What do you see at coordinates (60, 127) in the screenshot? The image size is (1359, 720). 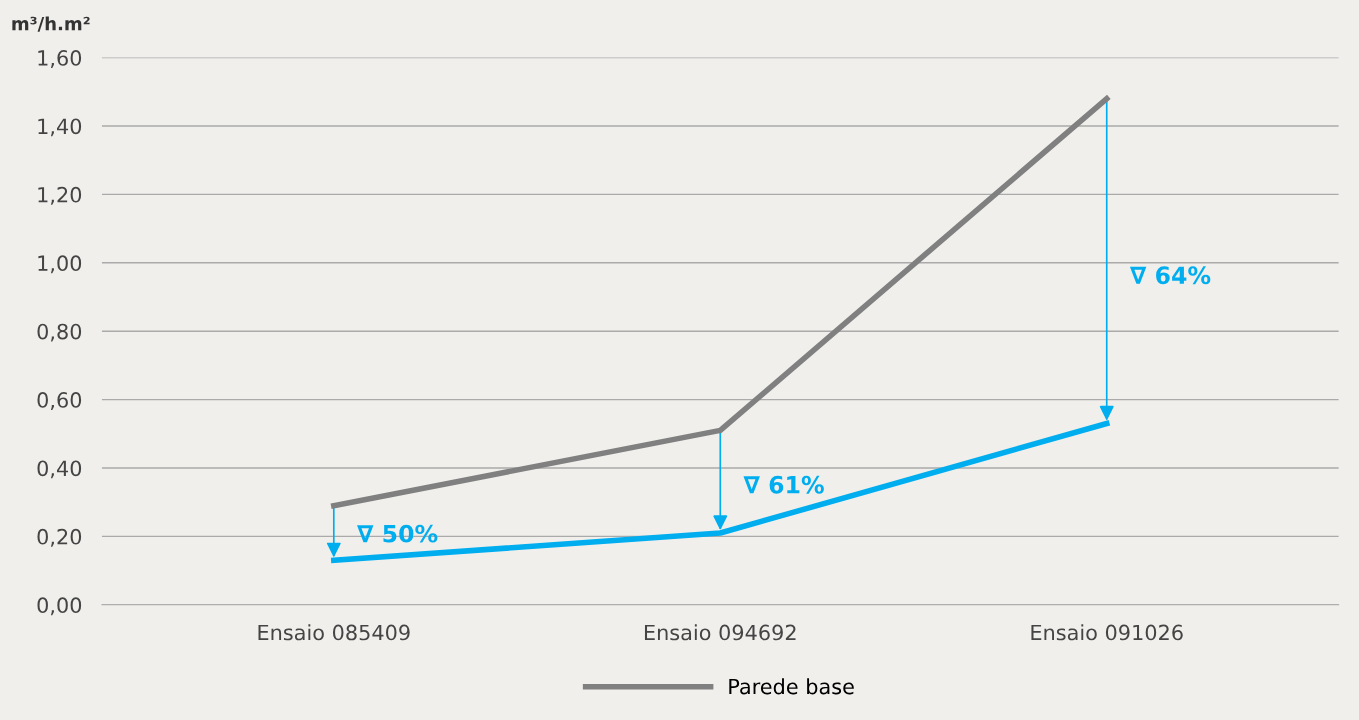 I see `y-tick-label: 1,40` at bounding box center [60, 127].